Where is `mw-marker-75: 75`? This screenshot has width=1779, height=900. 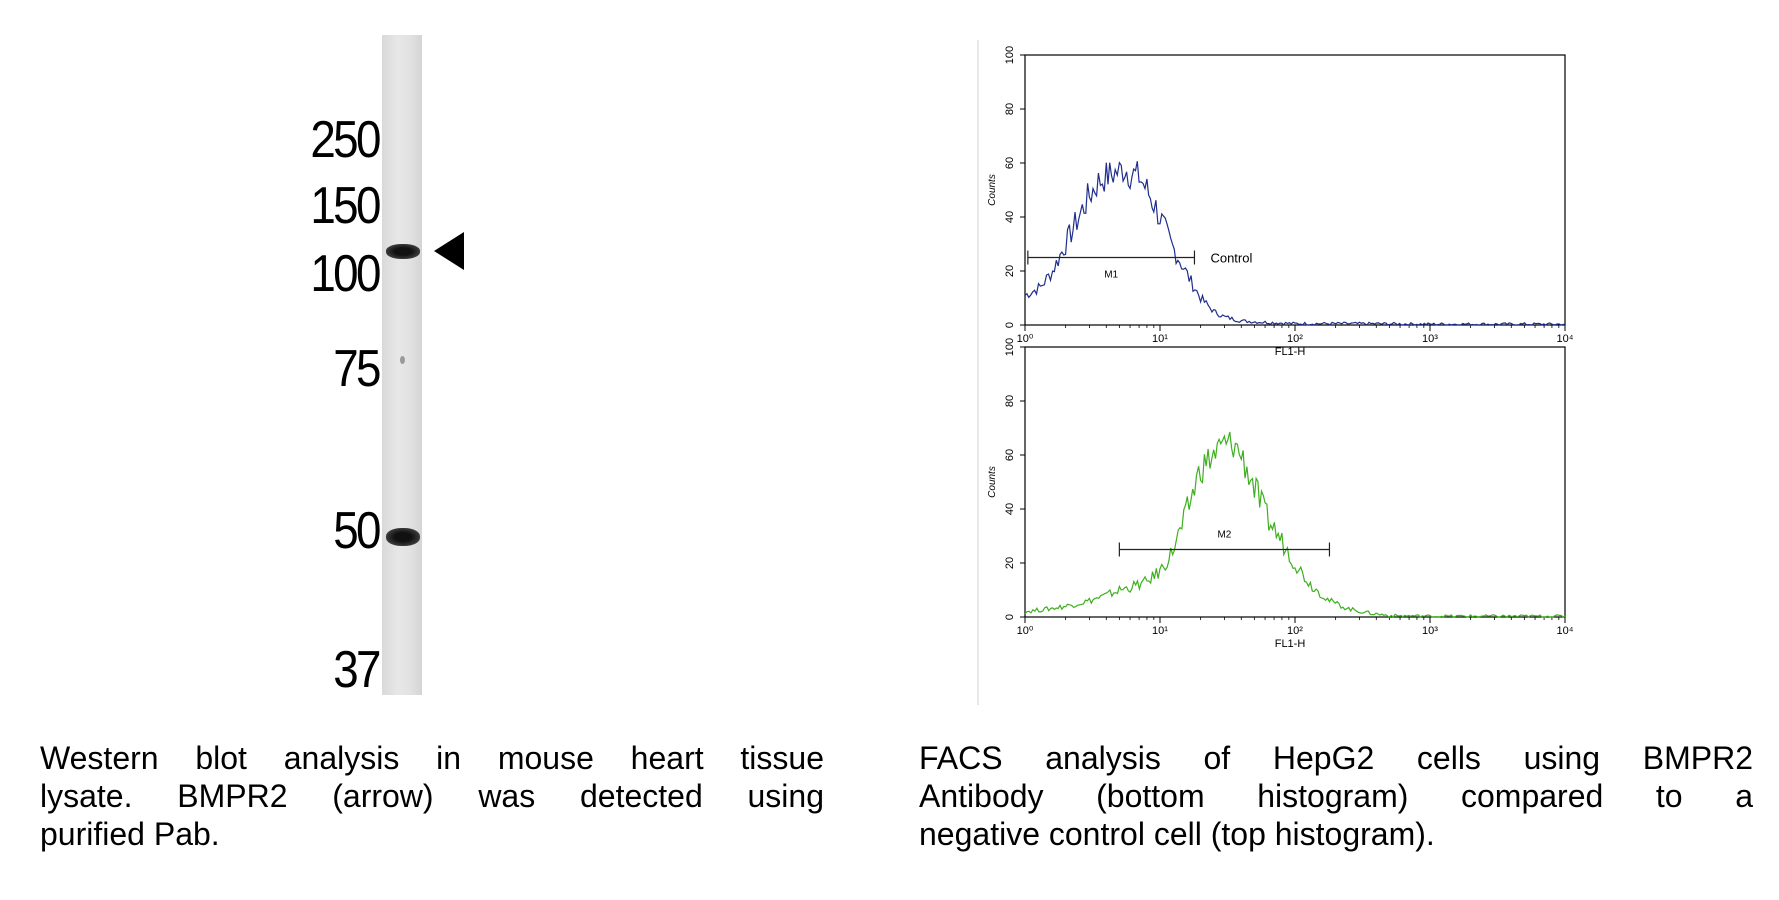 mw-marker-75: 75 is located at coordinates (357, 369).